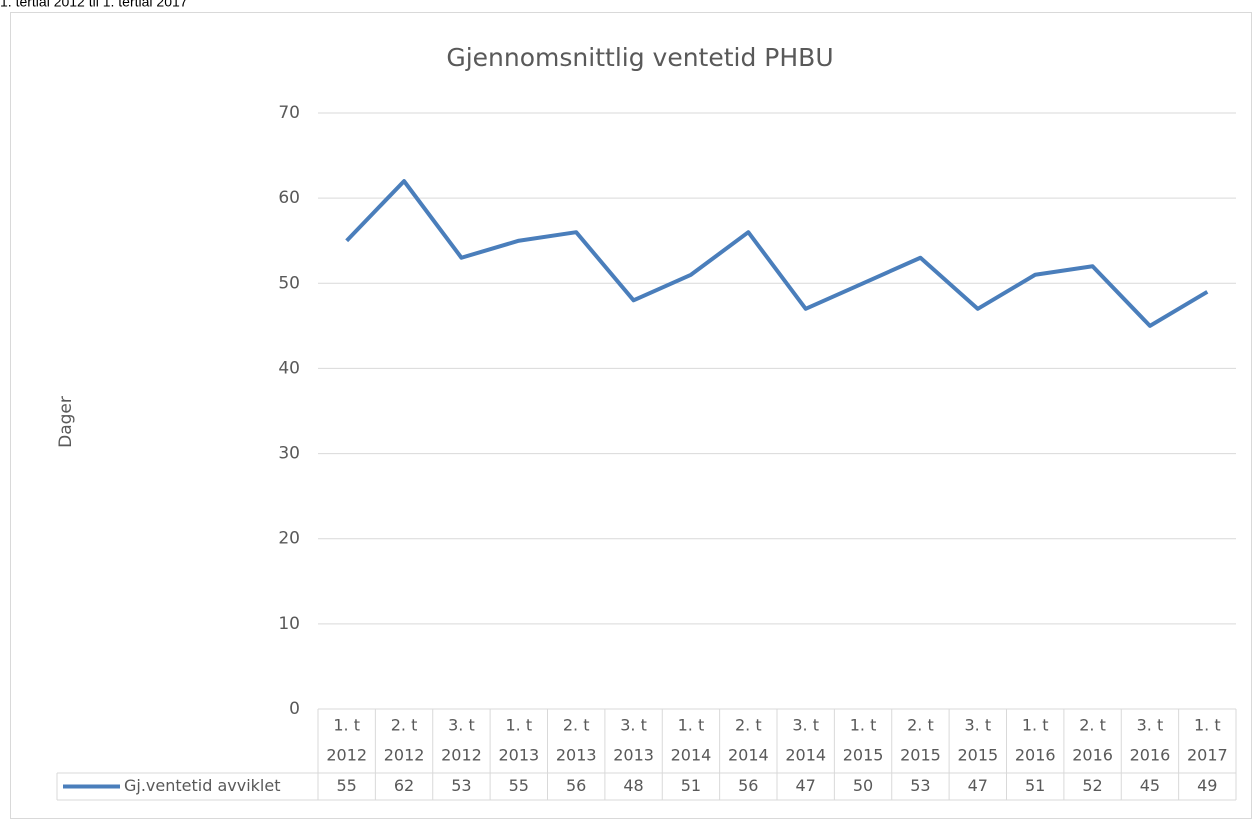  Describe the element at coordinates (289, 113) in the screenshot. I see `y-tick-label: 70` at that location.